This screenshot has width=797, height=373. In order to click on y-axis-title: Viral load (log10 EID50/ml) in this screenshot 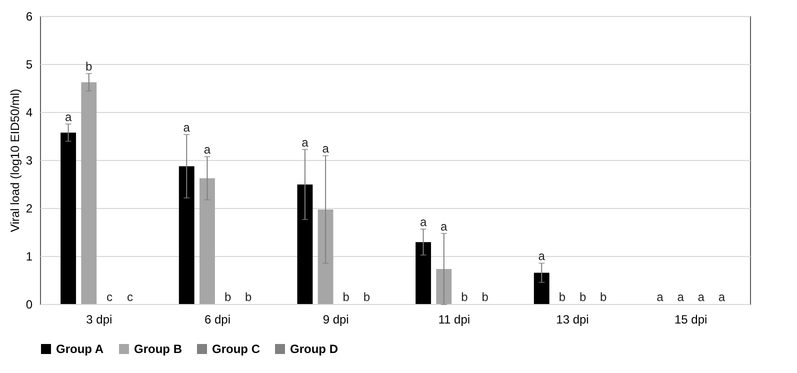, I will do `click(15, 160)`.